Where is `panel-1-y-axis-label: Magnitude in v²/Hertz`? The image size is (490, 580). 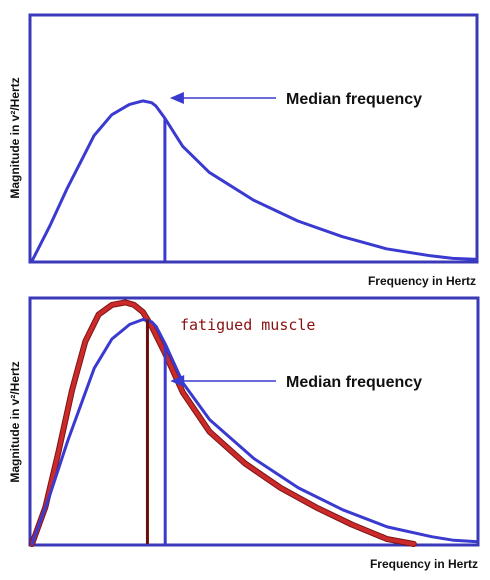
panel-1-y-axis-label: Magnitude in v²/Hertz is located at coordinates (15, 137).